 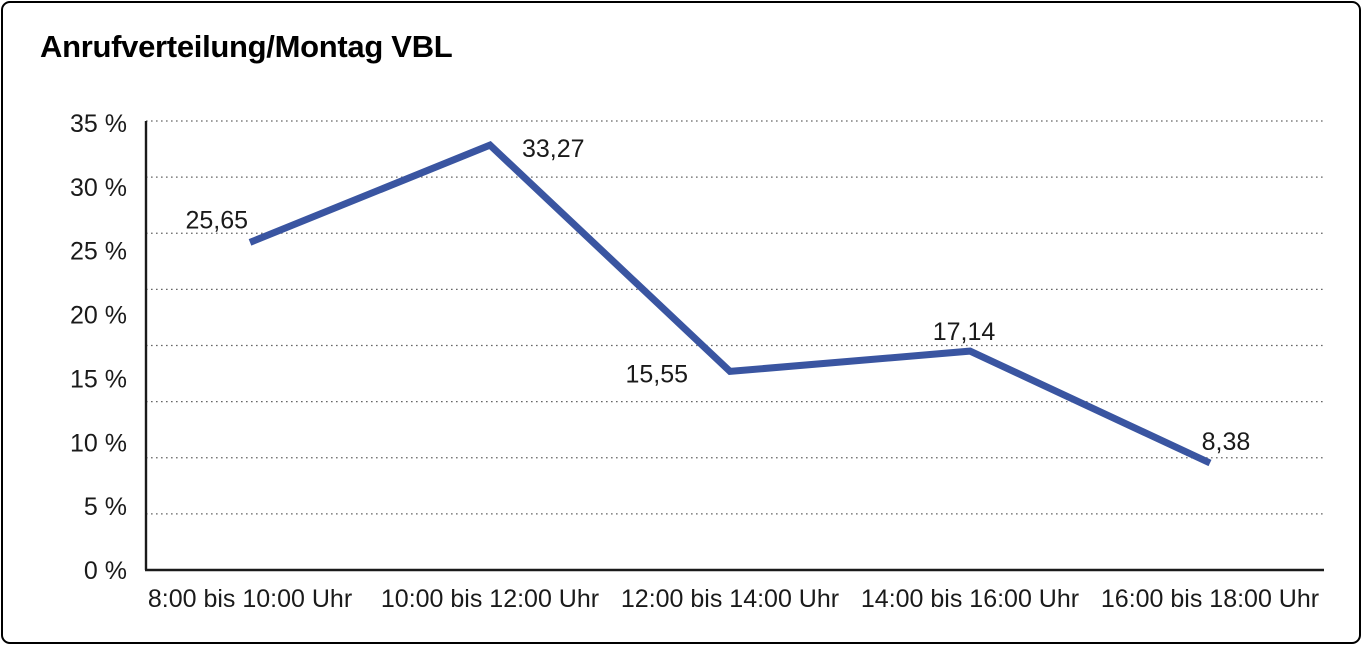 What do you see at coordinates (216, 220) in the screenshot?
I see `data-point-label: 25,65` at bounding box center [216, 220].